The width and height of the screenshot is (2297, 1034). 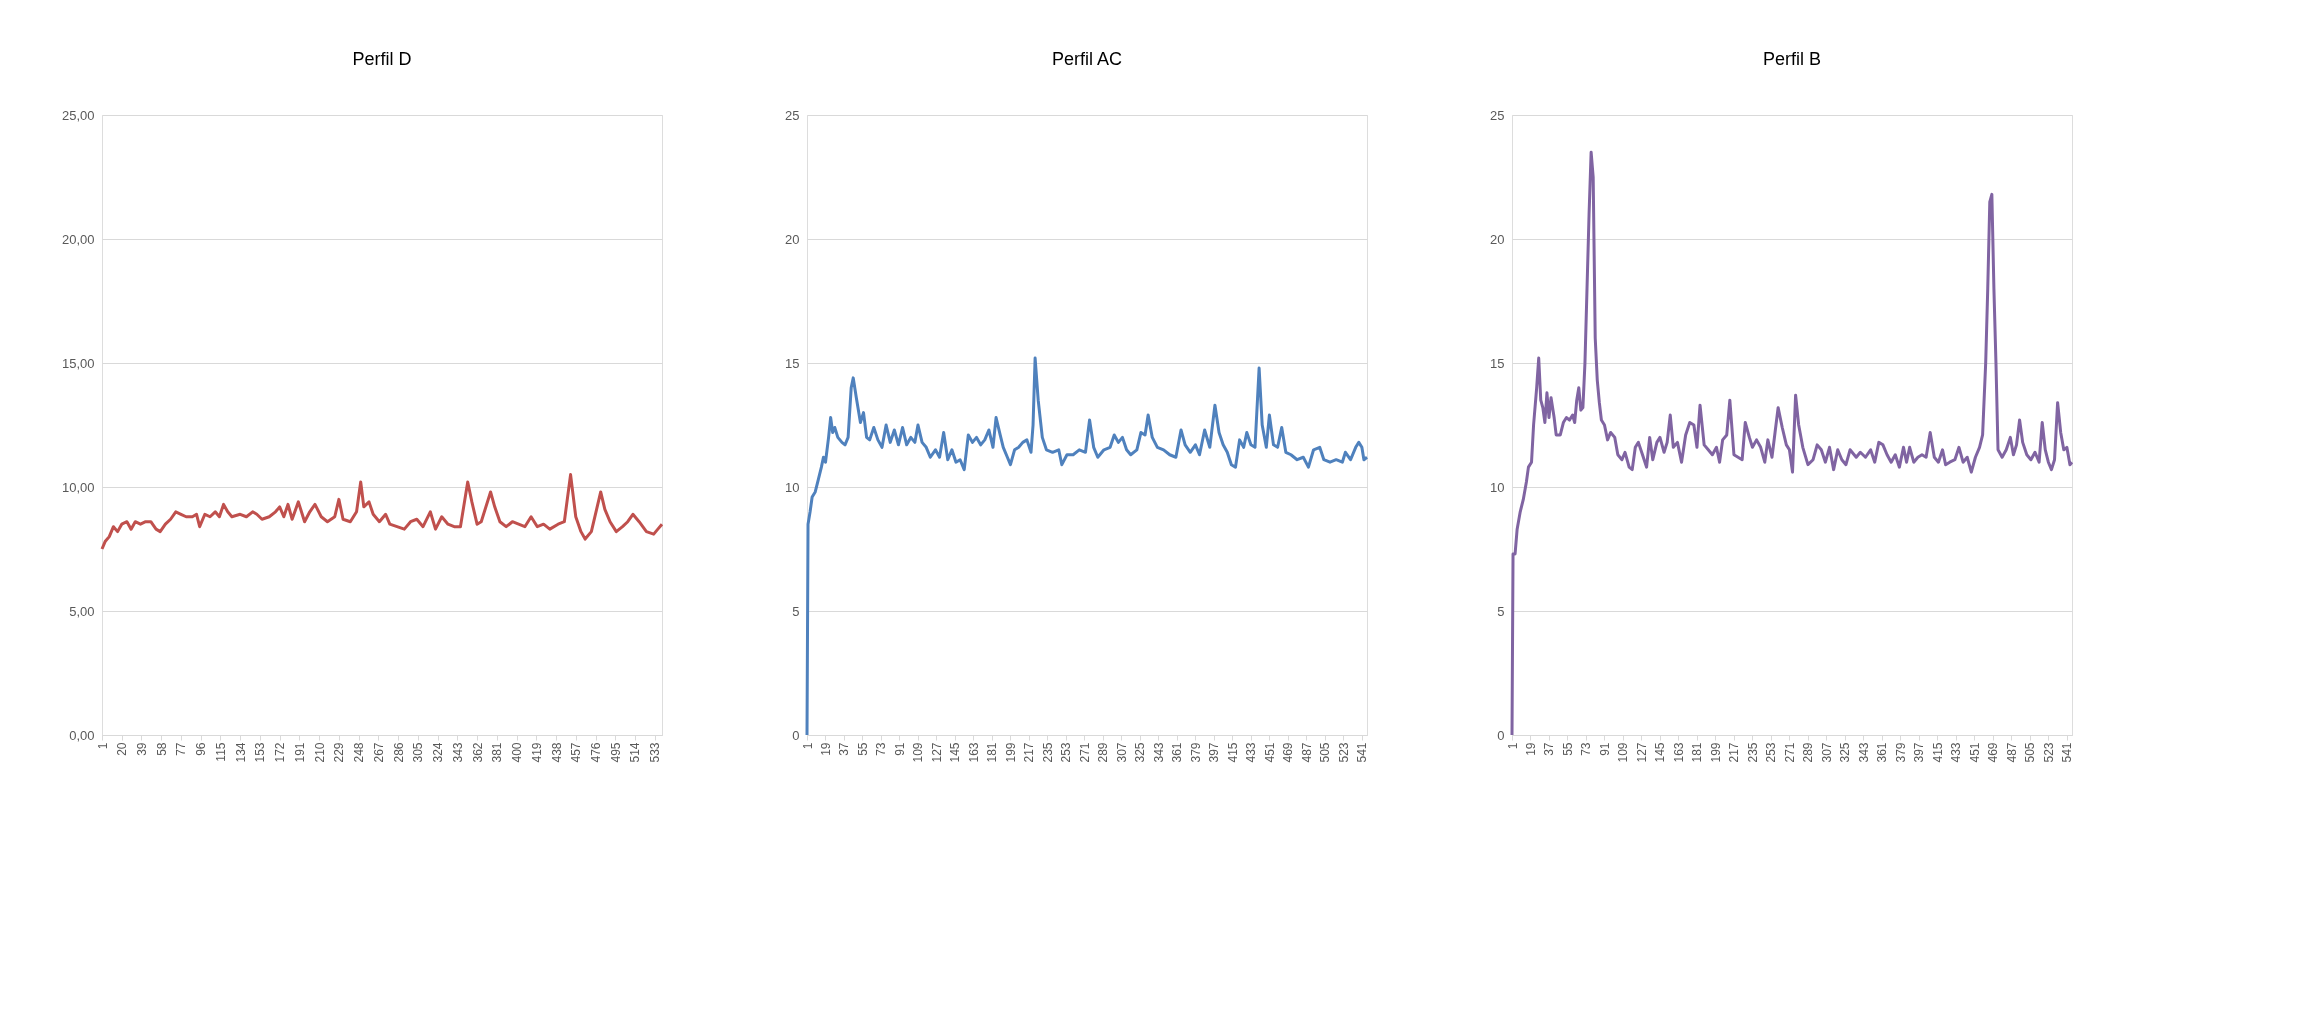 I want to click on x-tick-label: 217, so click(x=1029, y=752).